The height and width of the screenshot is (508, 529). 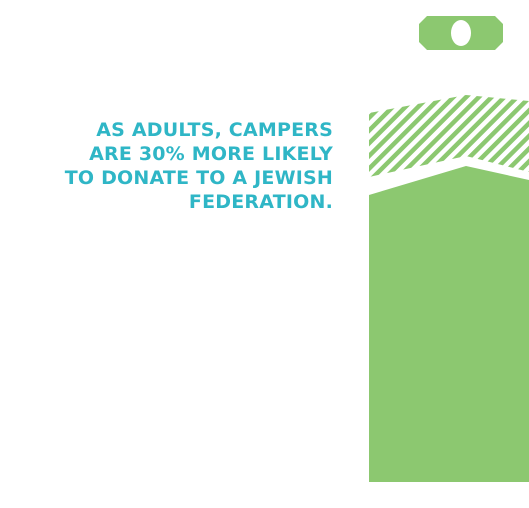 I want to click on headline-line-3: TO DONATE TO A JEWISH, so click(x=198, y=178).